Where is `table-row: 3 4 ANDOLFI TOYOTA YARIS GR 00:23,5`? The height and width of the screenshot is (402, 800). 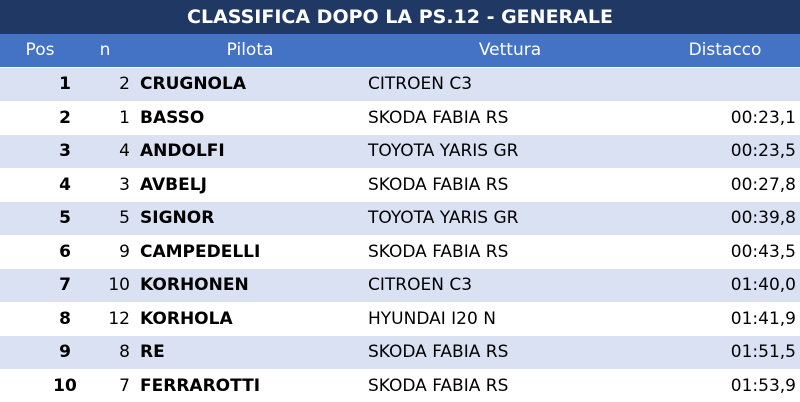
table-row: 3 4 ANDOLFI TOYOTA YARIS GR 00:23,5 is located at coordinates (400, 151).